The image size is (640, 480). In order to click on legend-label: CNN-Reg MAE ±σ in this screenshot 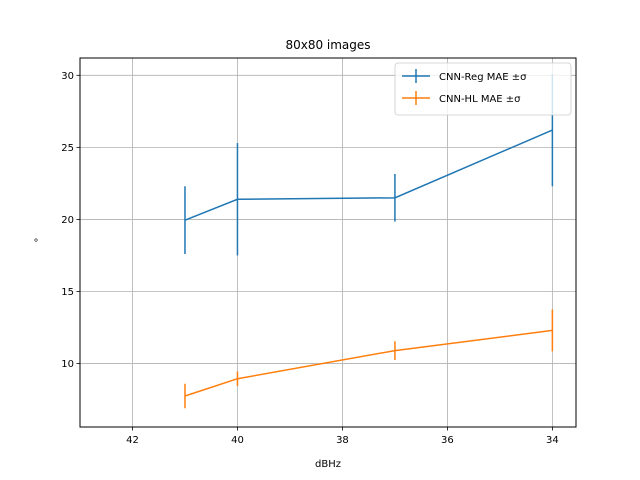, I will do `click(483, 77)`.